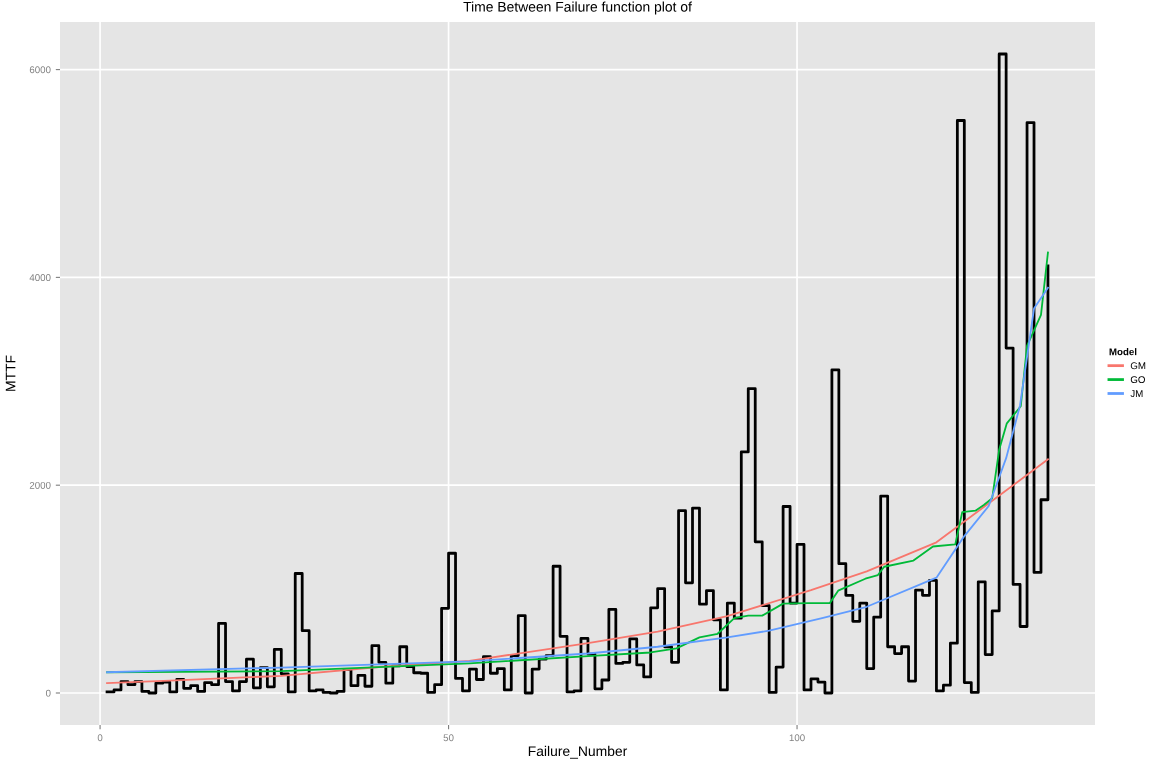 The height and width of the screenshot is (770, 1161). What do you see at coordinates (40, 278) in the screenshot?
I see `y-tick-label: 4000` at bounding box center [40, 278].